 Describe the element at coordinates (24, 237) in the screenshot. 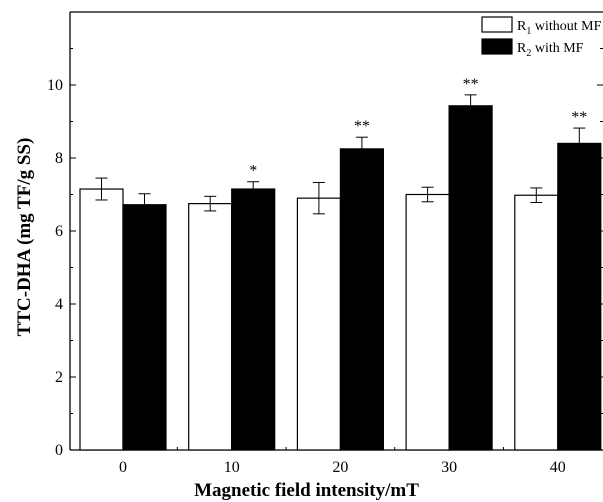

I see `y-axis-title: TTC-DHA (mg TF/g SS)` at that location.